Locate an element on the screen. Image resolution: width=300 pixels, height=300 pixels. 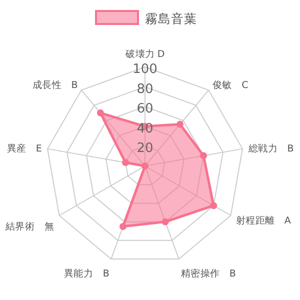
spoke-label: 結界術 無 is located at coordinates (29, 226).